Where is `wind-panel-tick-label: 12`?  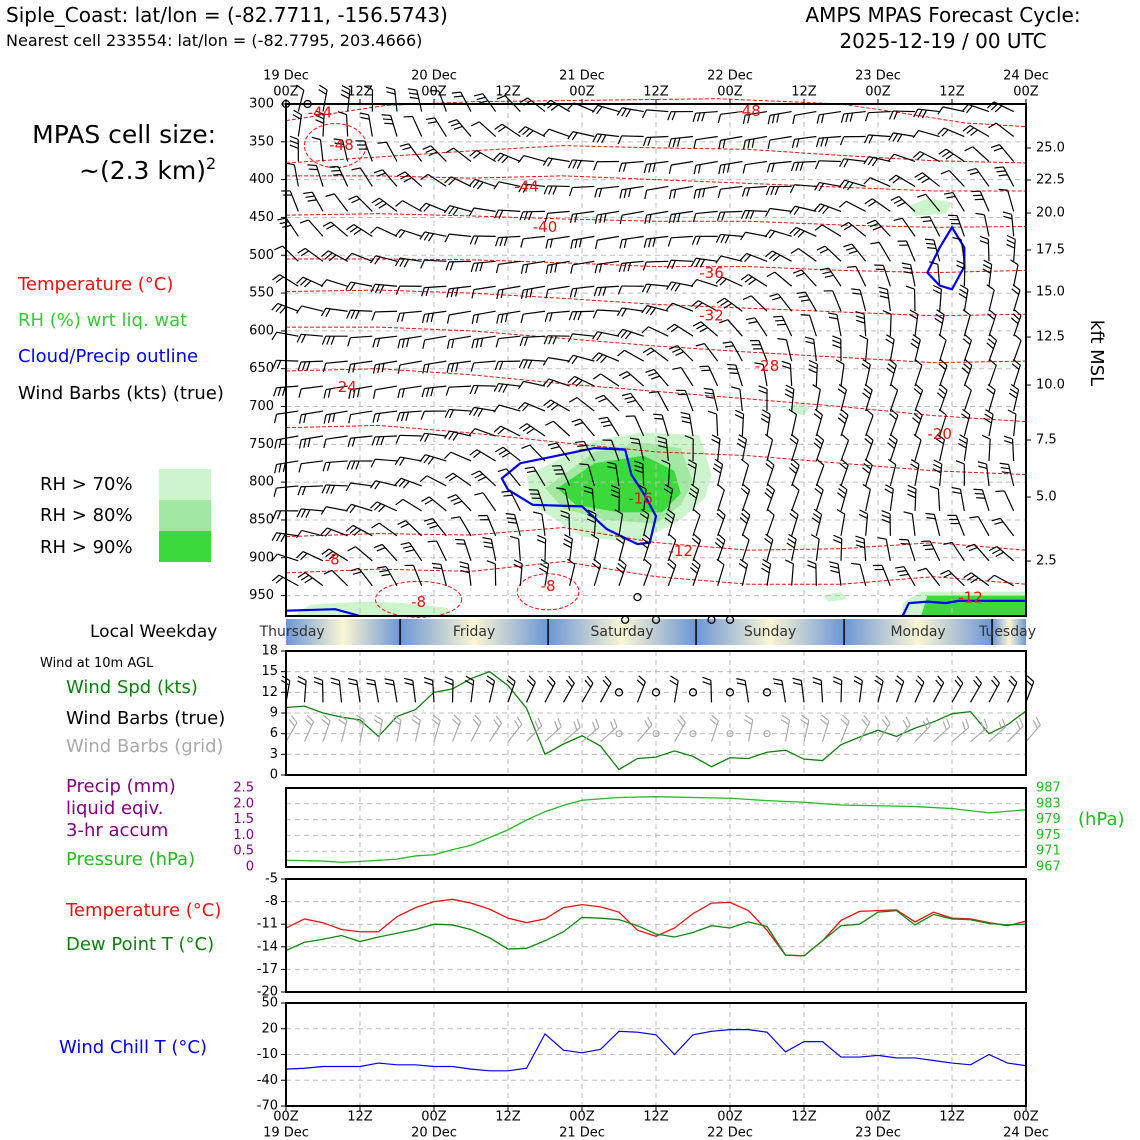
wind-panel-tick-label: 12 is located at coordinates (269, 692).